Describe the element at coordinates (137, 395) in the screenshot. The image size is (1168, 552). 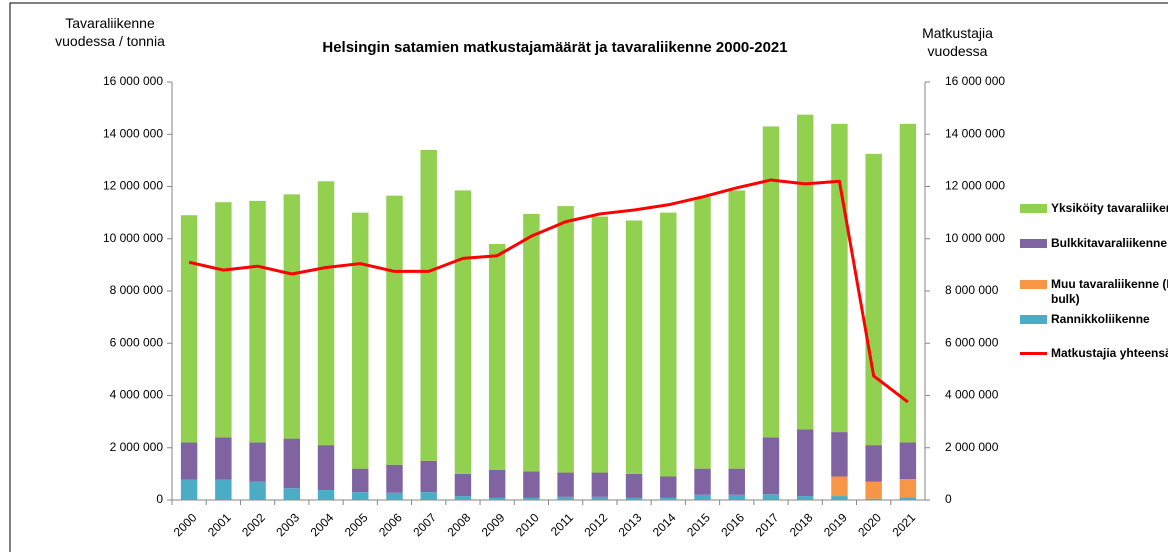
I see `y-tick-label: 4 000 000` at that location.